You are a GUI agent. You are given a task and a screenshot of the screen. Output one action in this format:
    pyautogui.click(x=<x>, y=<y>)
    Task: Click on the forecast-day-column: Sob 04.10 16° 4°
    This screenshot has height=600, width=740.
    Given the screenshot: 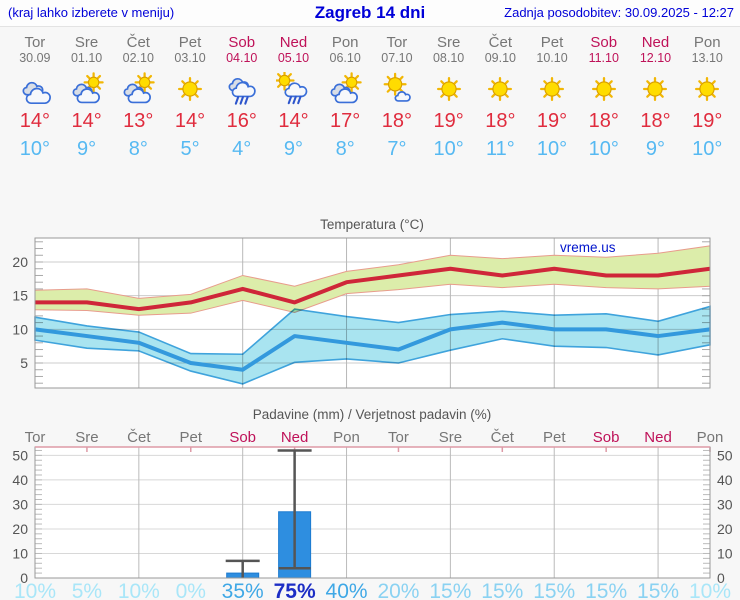 What is the action you would take?
    pyautogui.click(x=242, y=94)
    